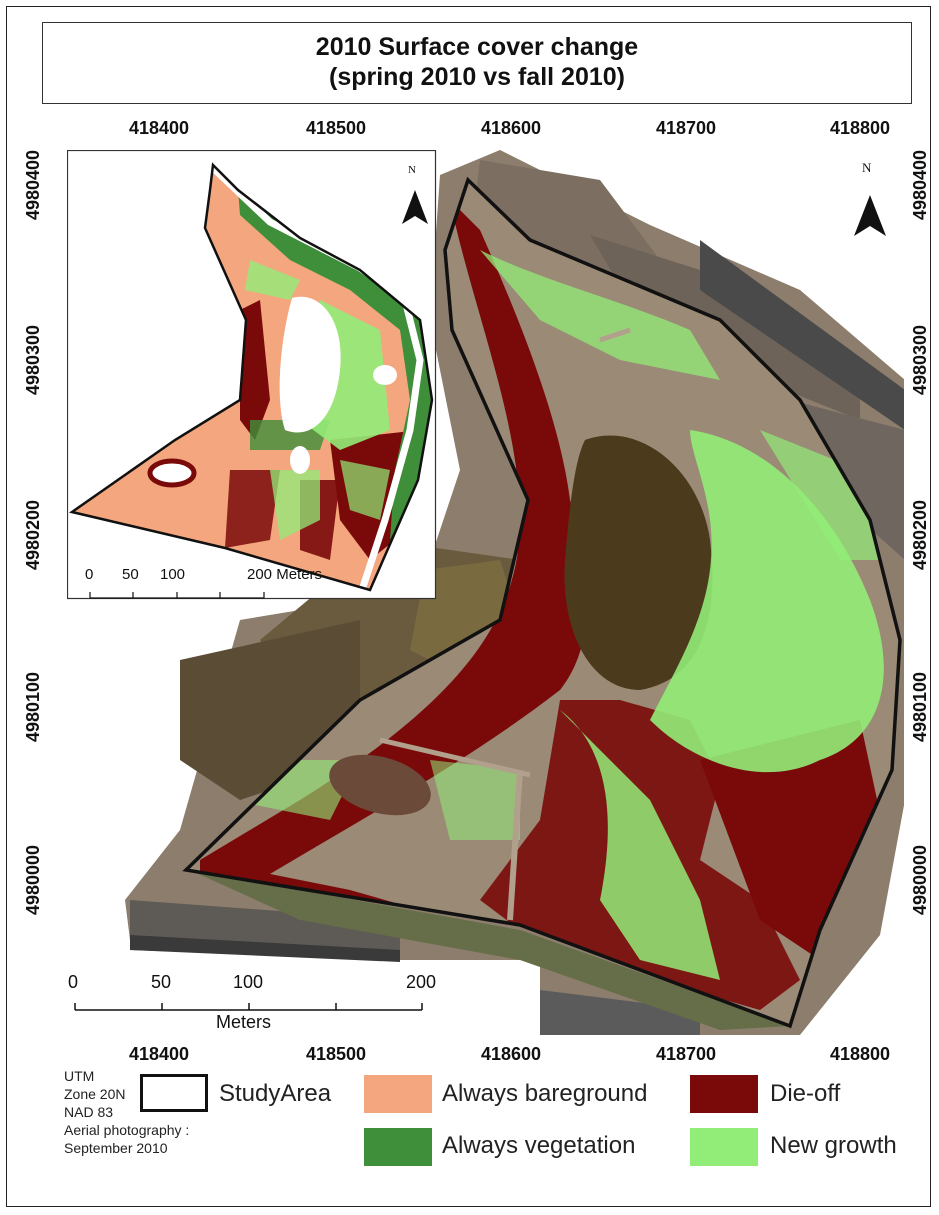 This screenshot has height=1215, width=939. Describe the element at coordinates (95, 1094) in the screenshot. I see `legend-note-zone: Zone 20N` at that location.